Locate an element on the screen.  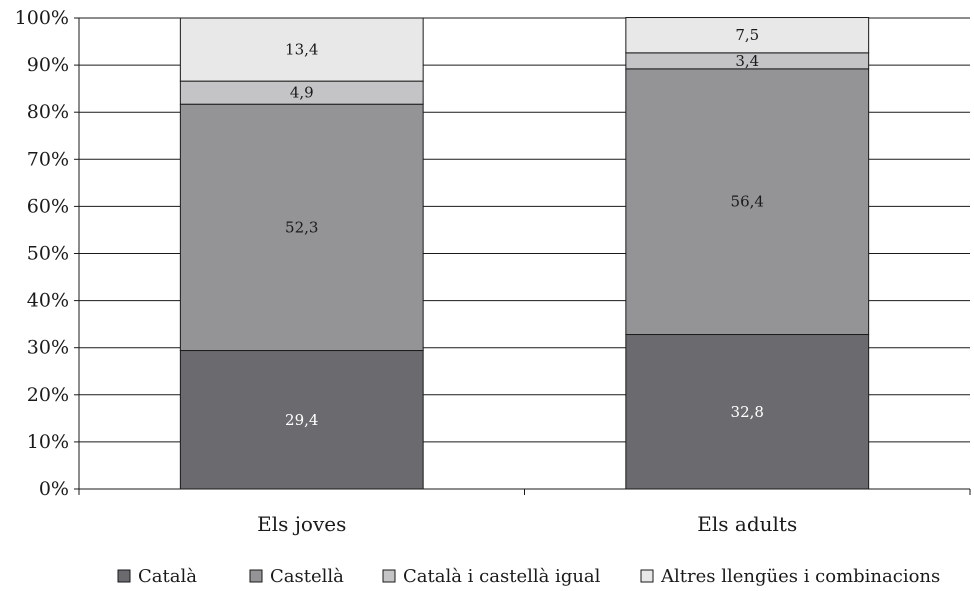
data-label: 29,4 is located at coordinates (301, 420).